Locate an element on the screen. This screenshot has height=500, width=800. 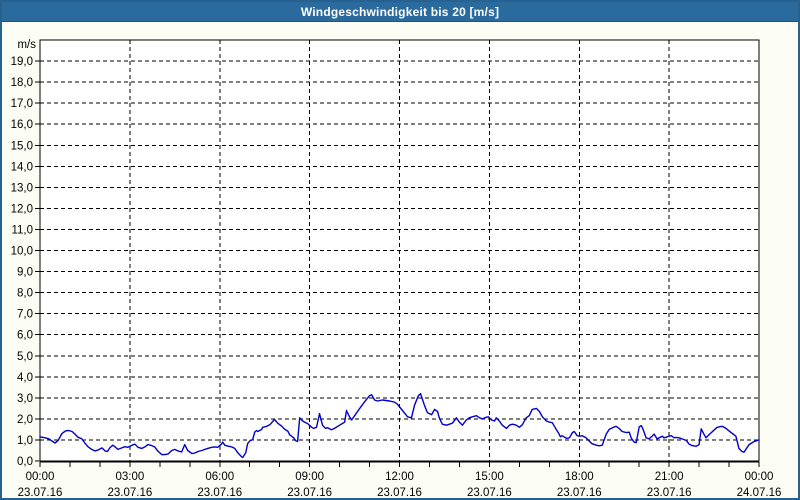
wind-speed-line is located at coordinates (399, 425).